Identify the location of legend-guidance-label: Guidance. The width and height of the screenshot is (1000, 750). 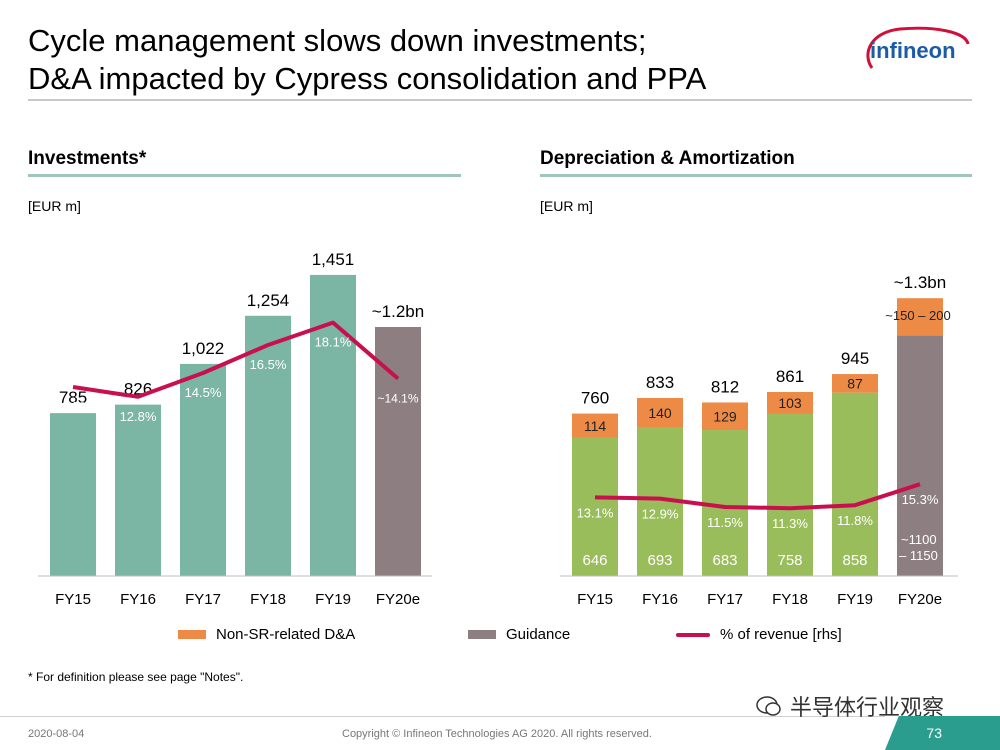
(538, 634).